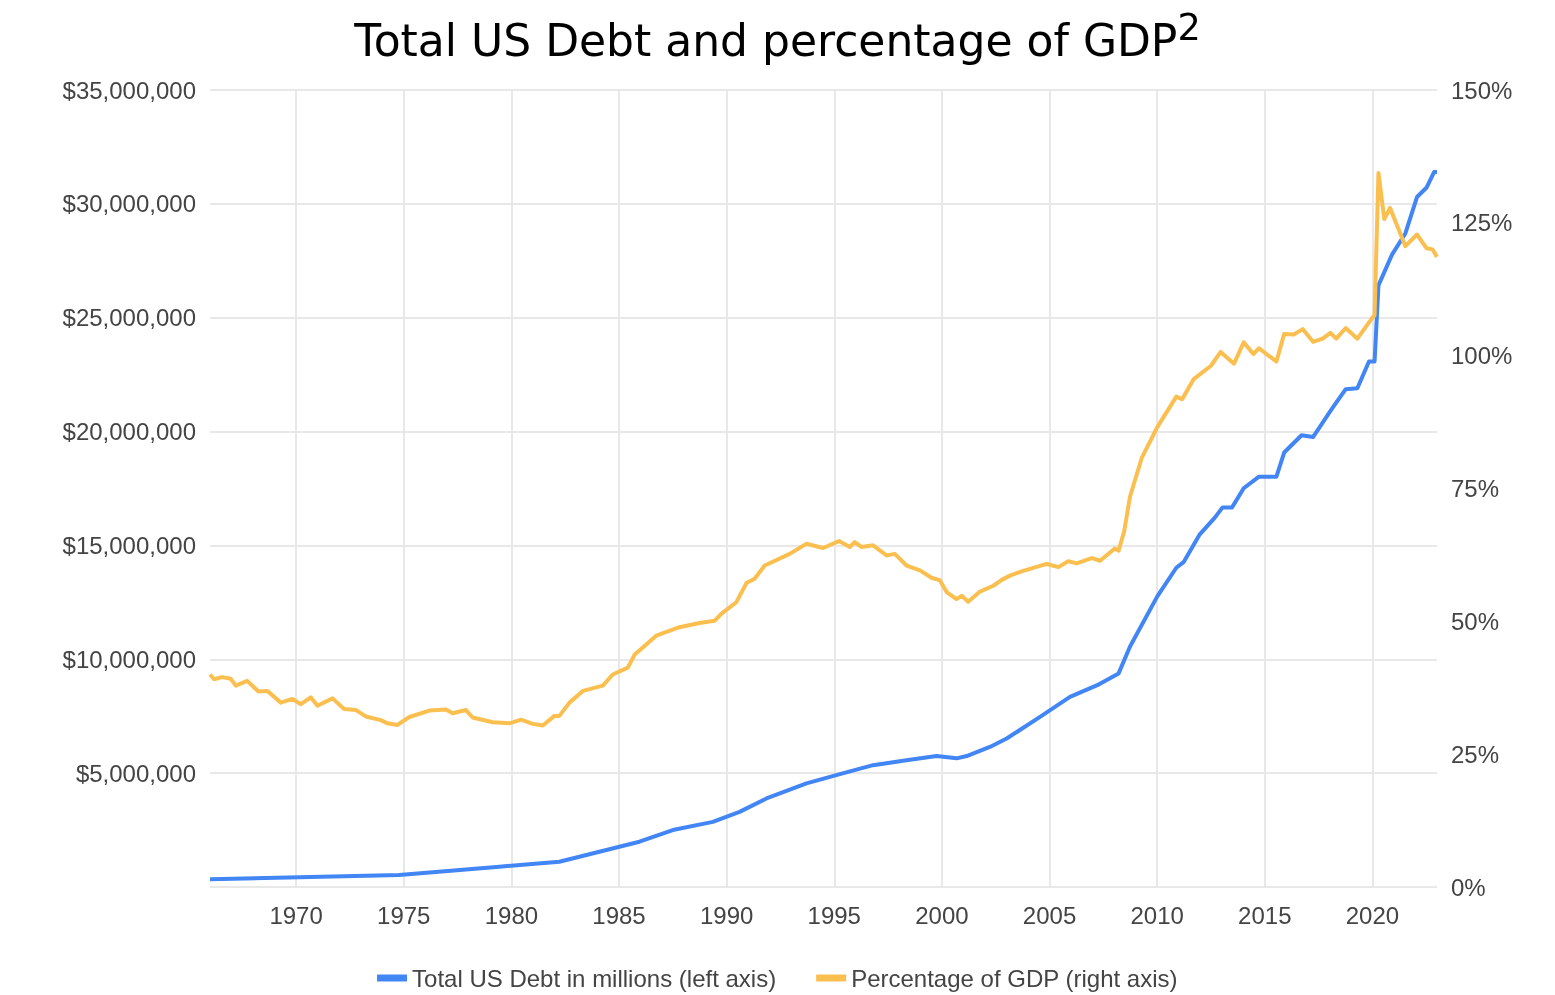 The image size is (1555, 995). Describe the element at coordinates (726, 915) in the screenshot. I see `x-tick-label: 1990` at that location.